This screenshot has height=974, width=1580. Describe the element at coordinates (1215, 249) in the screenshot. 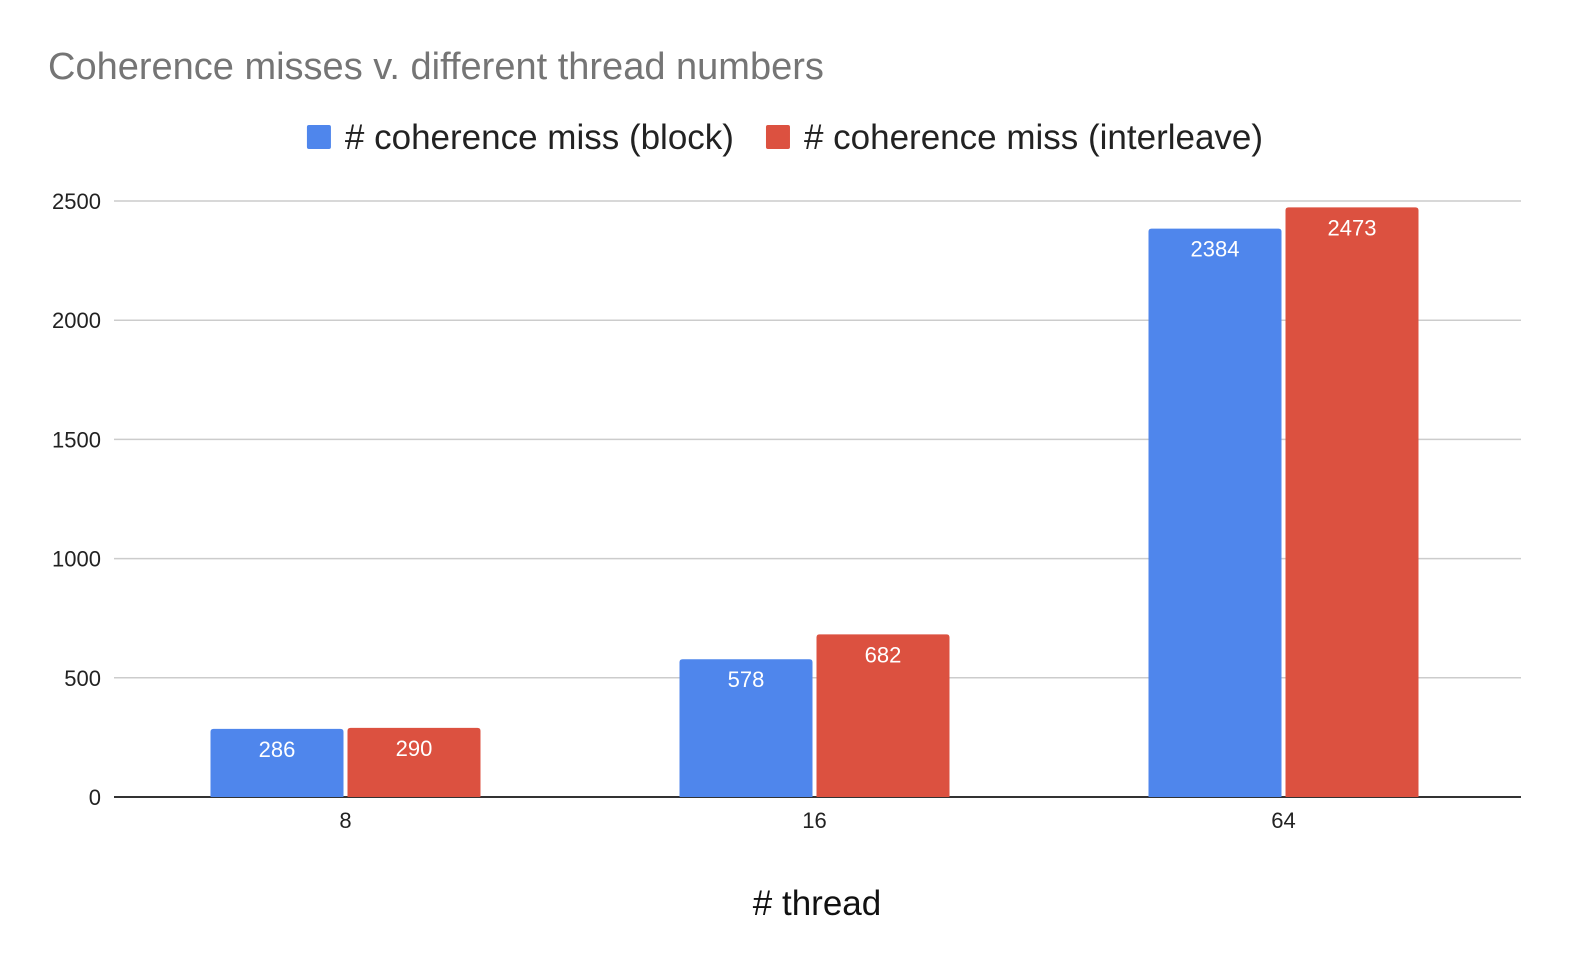

I see `data-label: 2384` at that location.